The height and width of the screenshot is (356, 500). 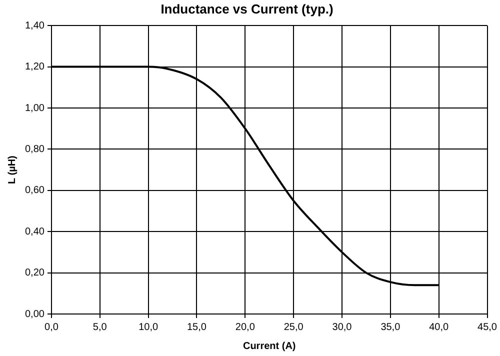 I want to click on x-axis-title: Current (A), so click(x=269, y=346).